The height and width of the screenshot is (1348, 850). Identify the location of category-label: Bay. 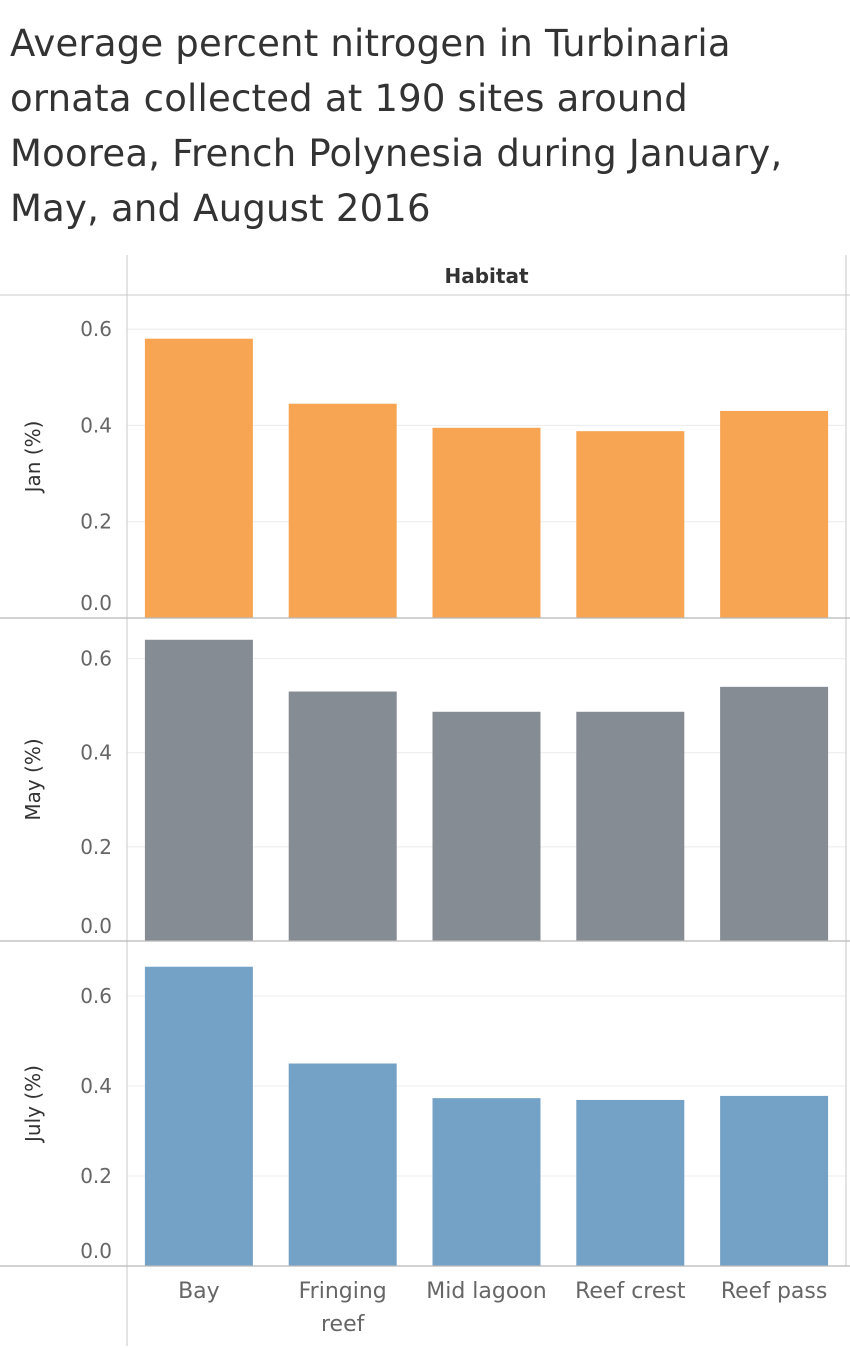
(199, 1291).